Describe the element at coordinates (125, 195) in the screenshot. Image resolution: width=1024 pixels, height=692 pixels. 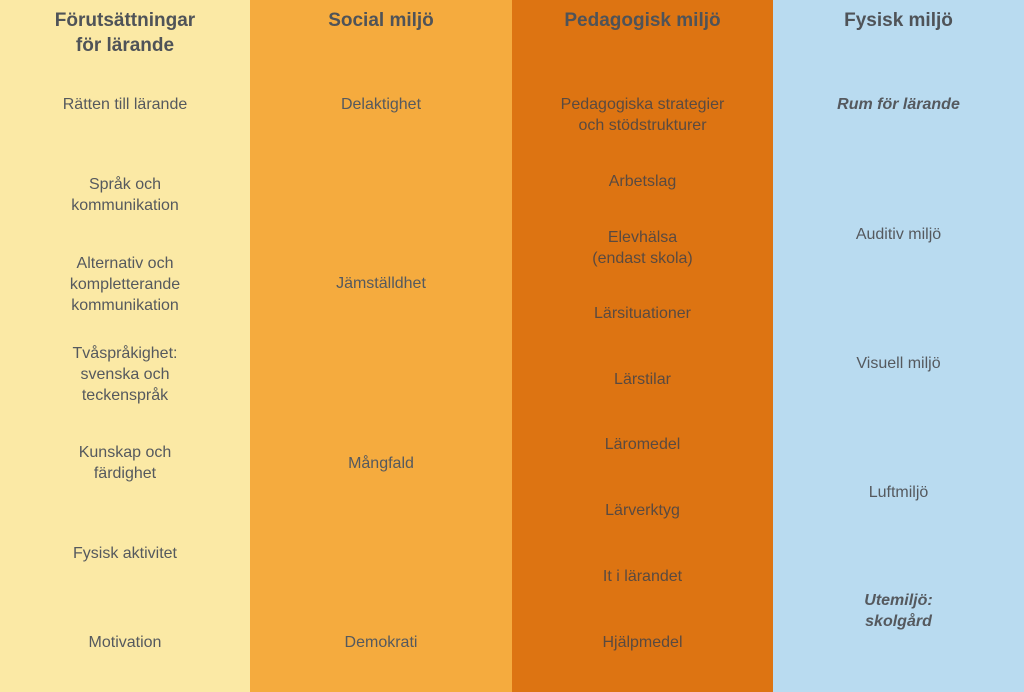
I see `list-item: Språk och kommunikation` at that location.